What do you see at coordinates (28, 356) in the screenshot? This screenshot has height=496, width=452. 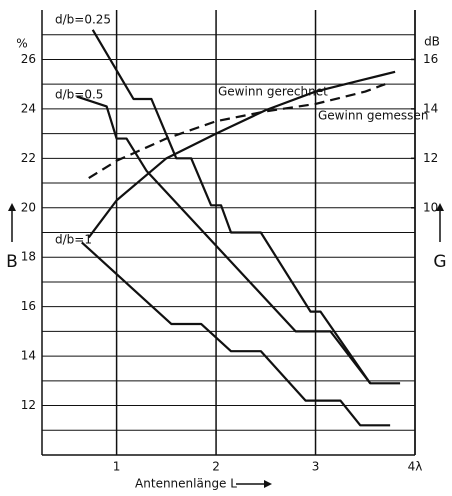 I see `y-tick-label: 14` at bounding box center [28, 356].